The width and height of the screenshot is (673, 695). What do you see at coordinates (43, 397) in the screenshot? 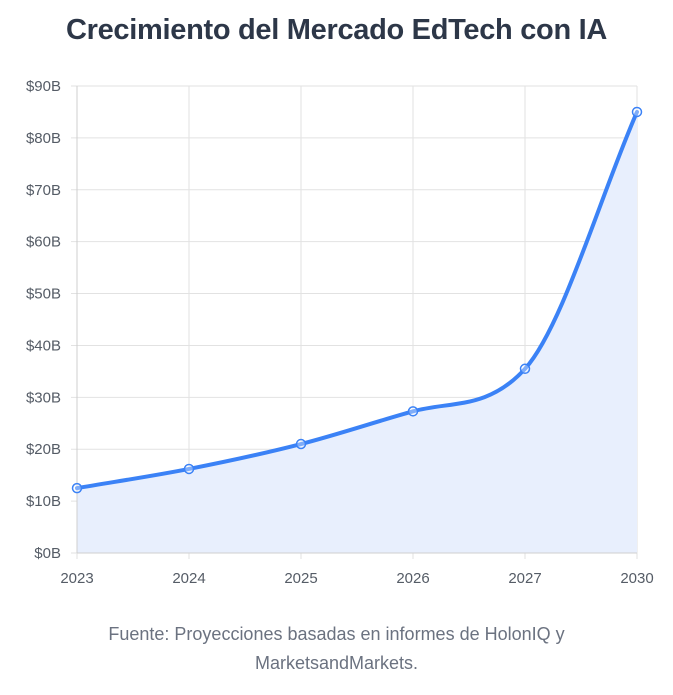
I see `y-tick-label: $30B` at bounding box center [43, 397].